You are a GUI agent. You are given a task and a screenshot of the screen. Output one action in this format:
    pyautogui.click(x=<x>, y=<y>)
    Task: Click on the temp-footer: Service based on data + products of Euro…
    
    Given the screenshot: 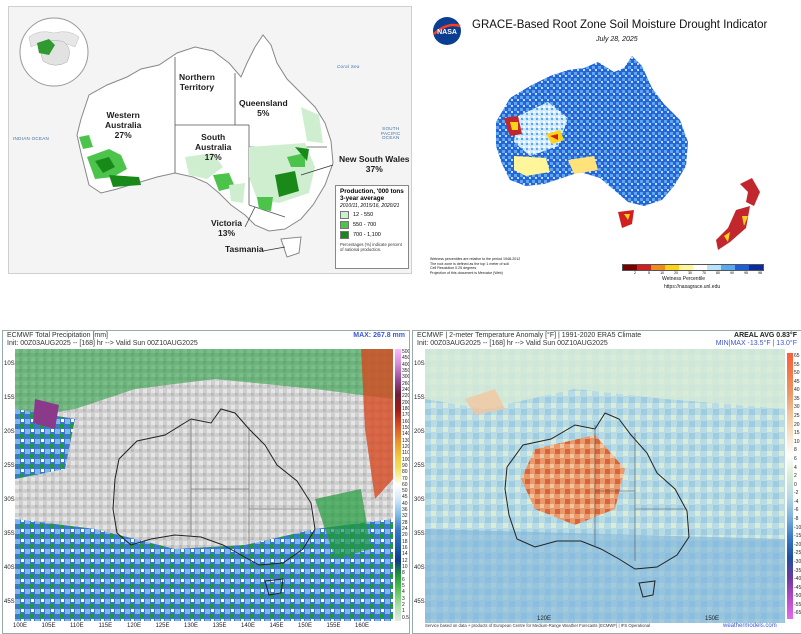 What is the action you would take?
    pyautogui.click(x=538, y=625)
    